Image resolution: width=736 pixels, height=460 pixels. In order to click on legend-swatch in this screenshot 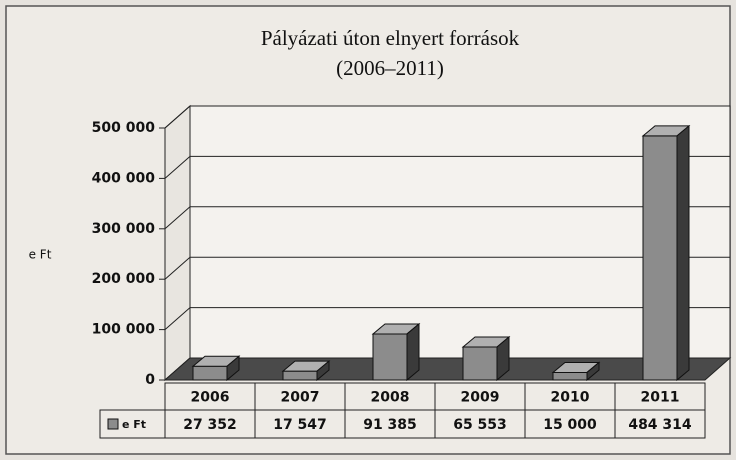, I will do `click(113, 424)`.